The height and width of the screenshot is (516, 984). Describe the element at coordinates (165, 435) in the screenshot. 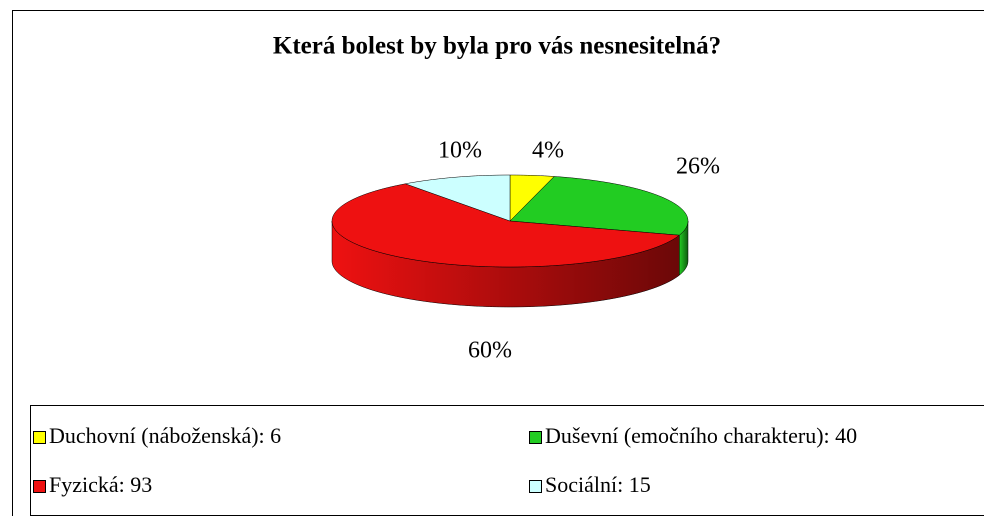

I see `legend-label: Duchovní (náboženská): 6` at that location.